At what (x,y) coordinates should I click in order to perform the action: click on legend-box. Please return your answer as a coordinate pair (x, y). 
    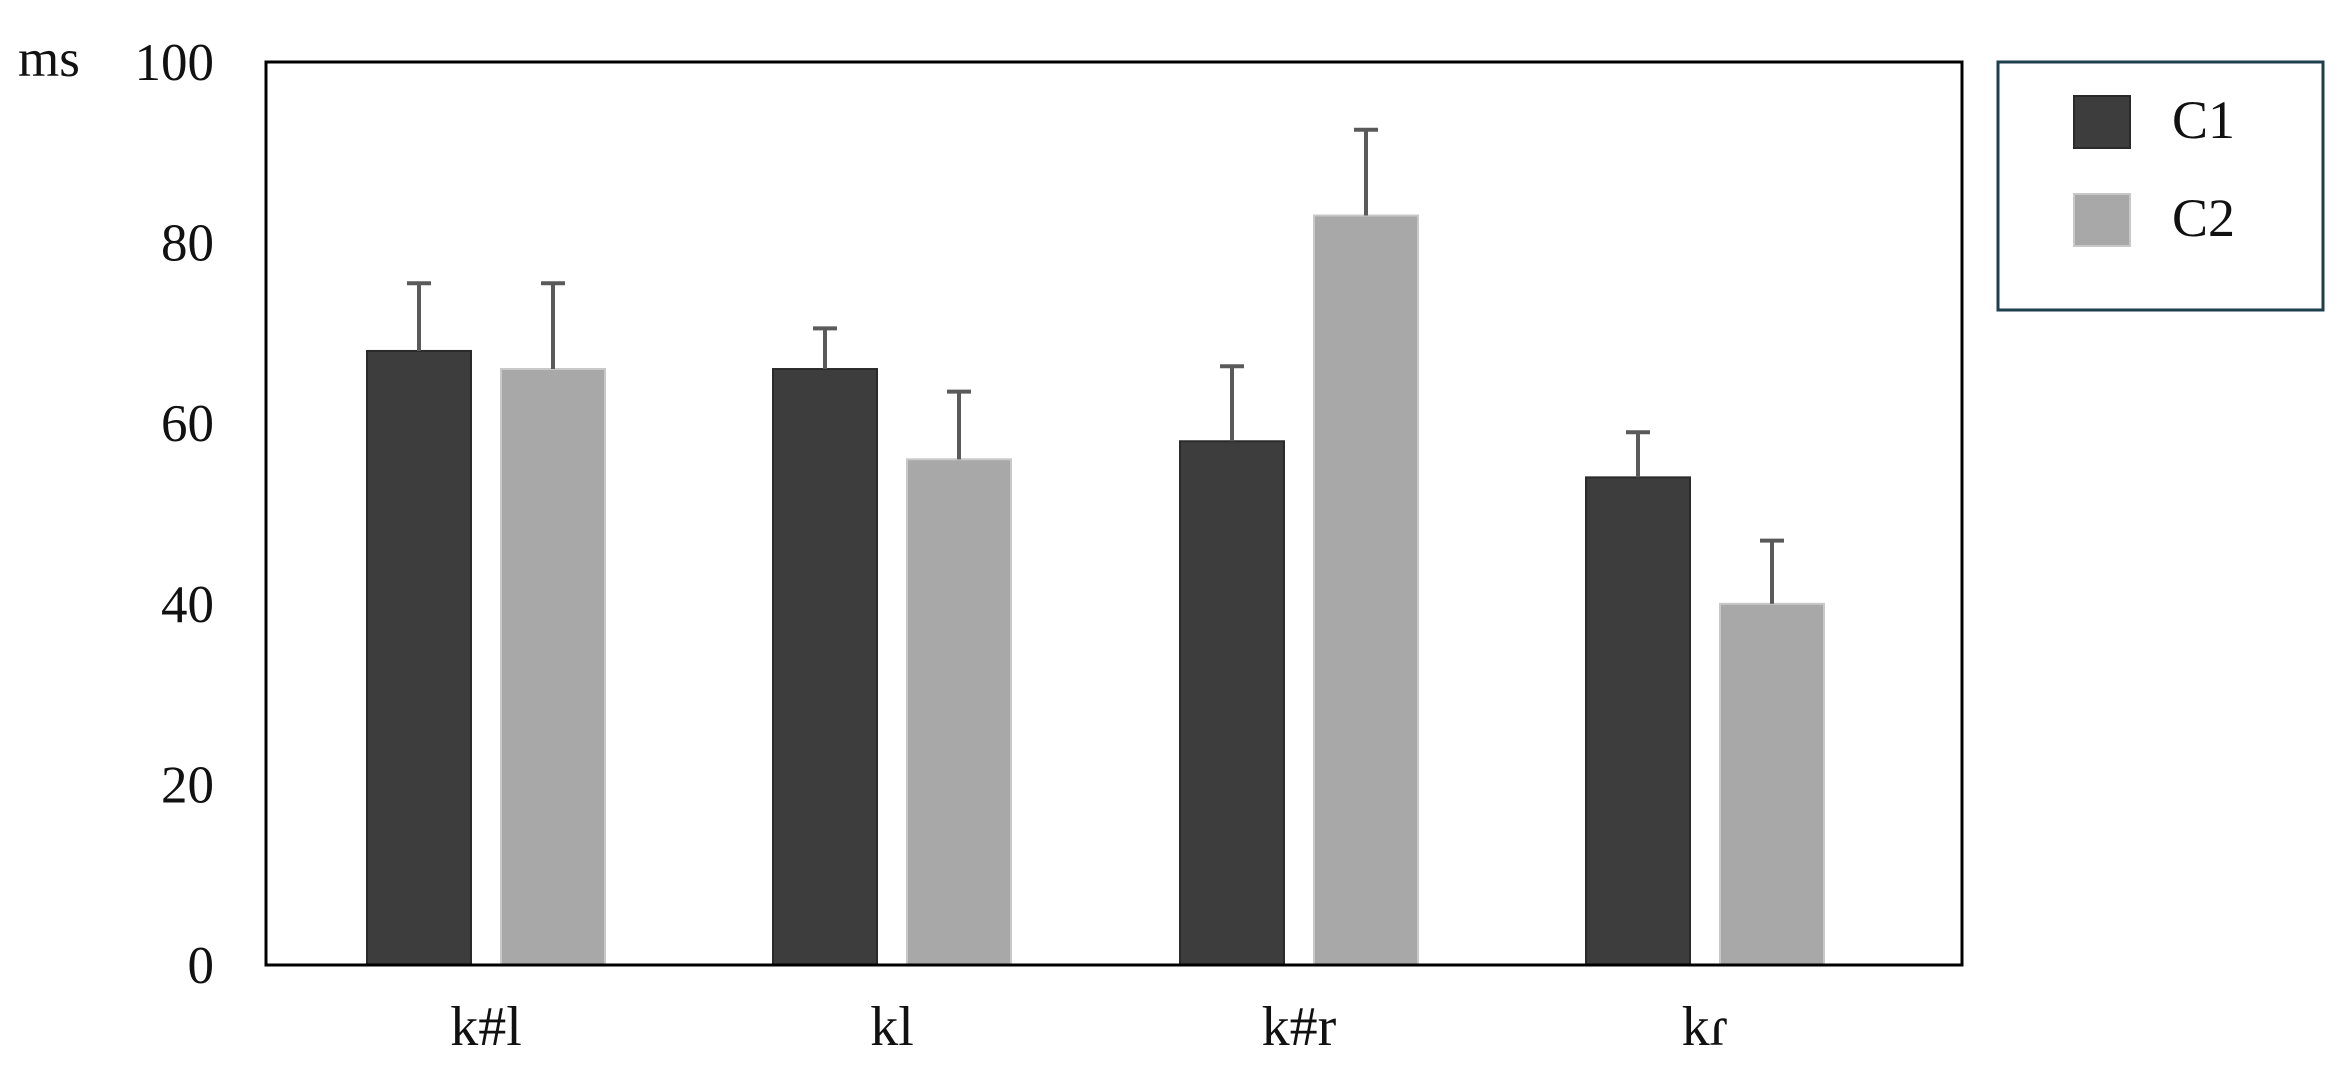
    Looking at the image, I should click on (2160, 186).